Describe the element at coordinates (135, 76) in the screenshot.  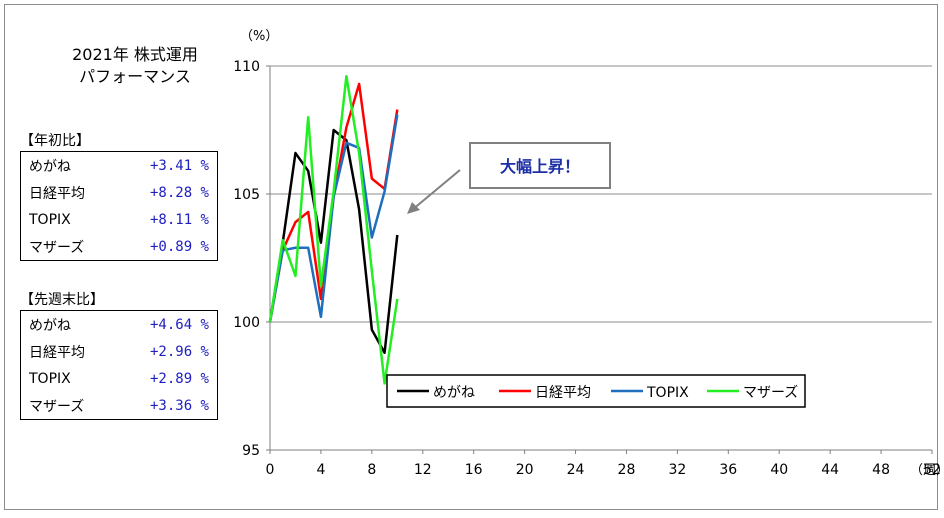
I see `title-line-2: パフォーマンス` at that location.